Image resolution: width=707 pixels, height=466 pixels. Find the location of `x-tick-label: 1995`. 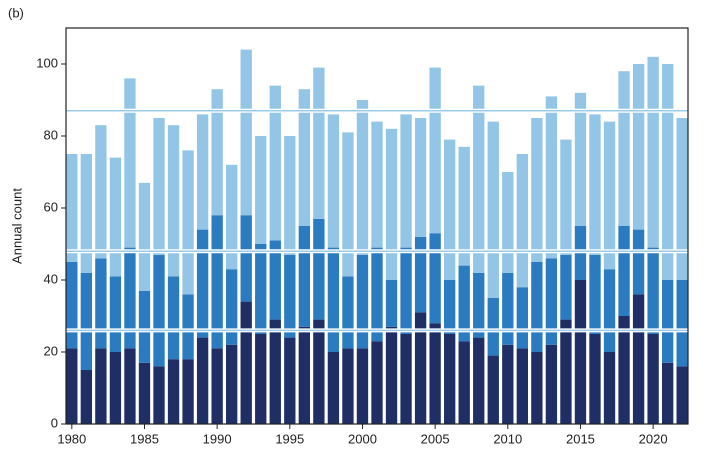

x-tick-label: 1995 is located at coordinates (289, 438).